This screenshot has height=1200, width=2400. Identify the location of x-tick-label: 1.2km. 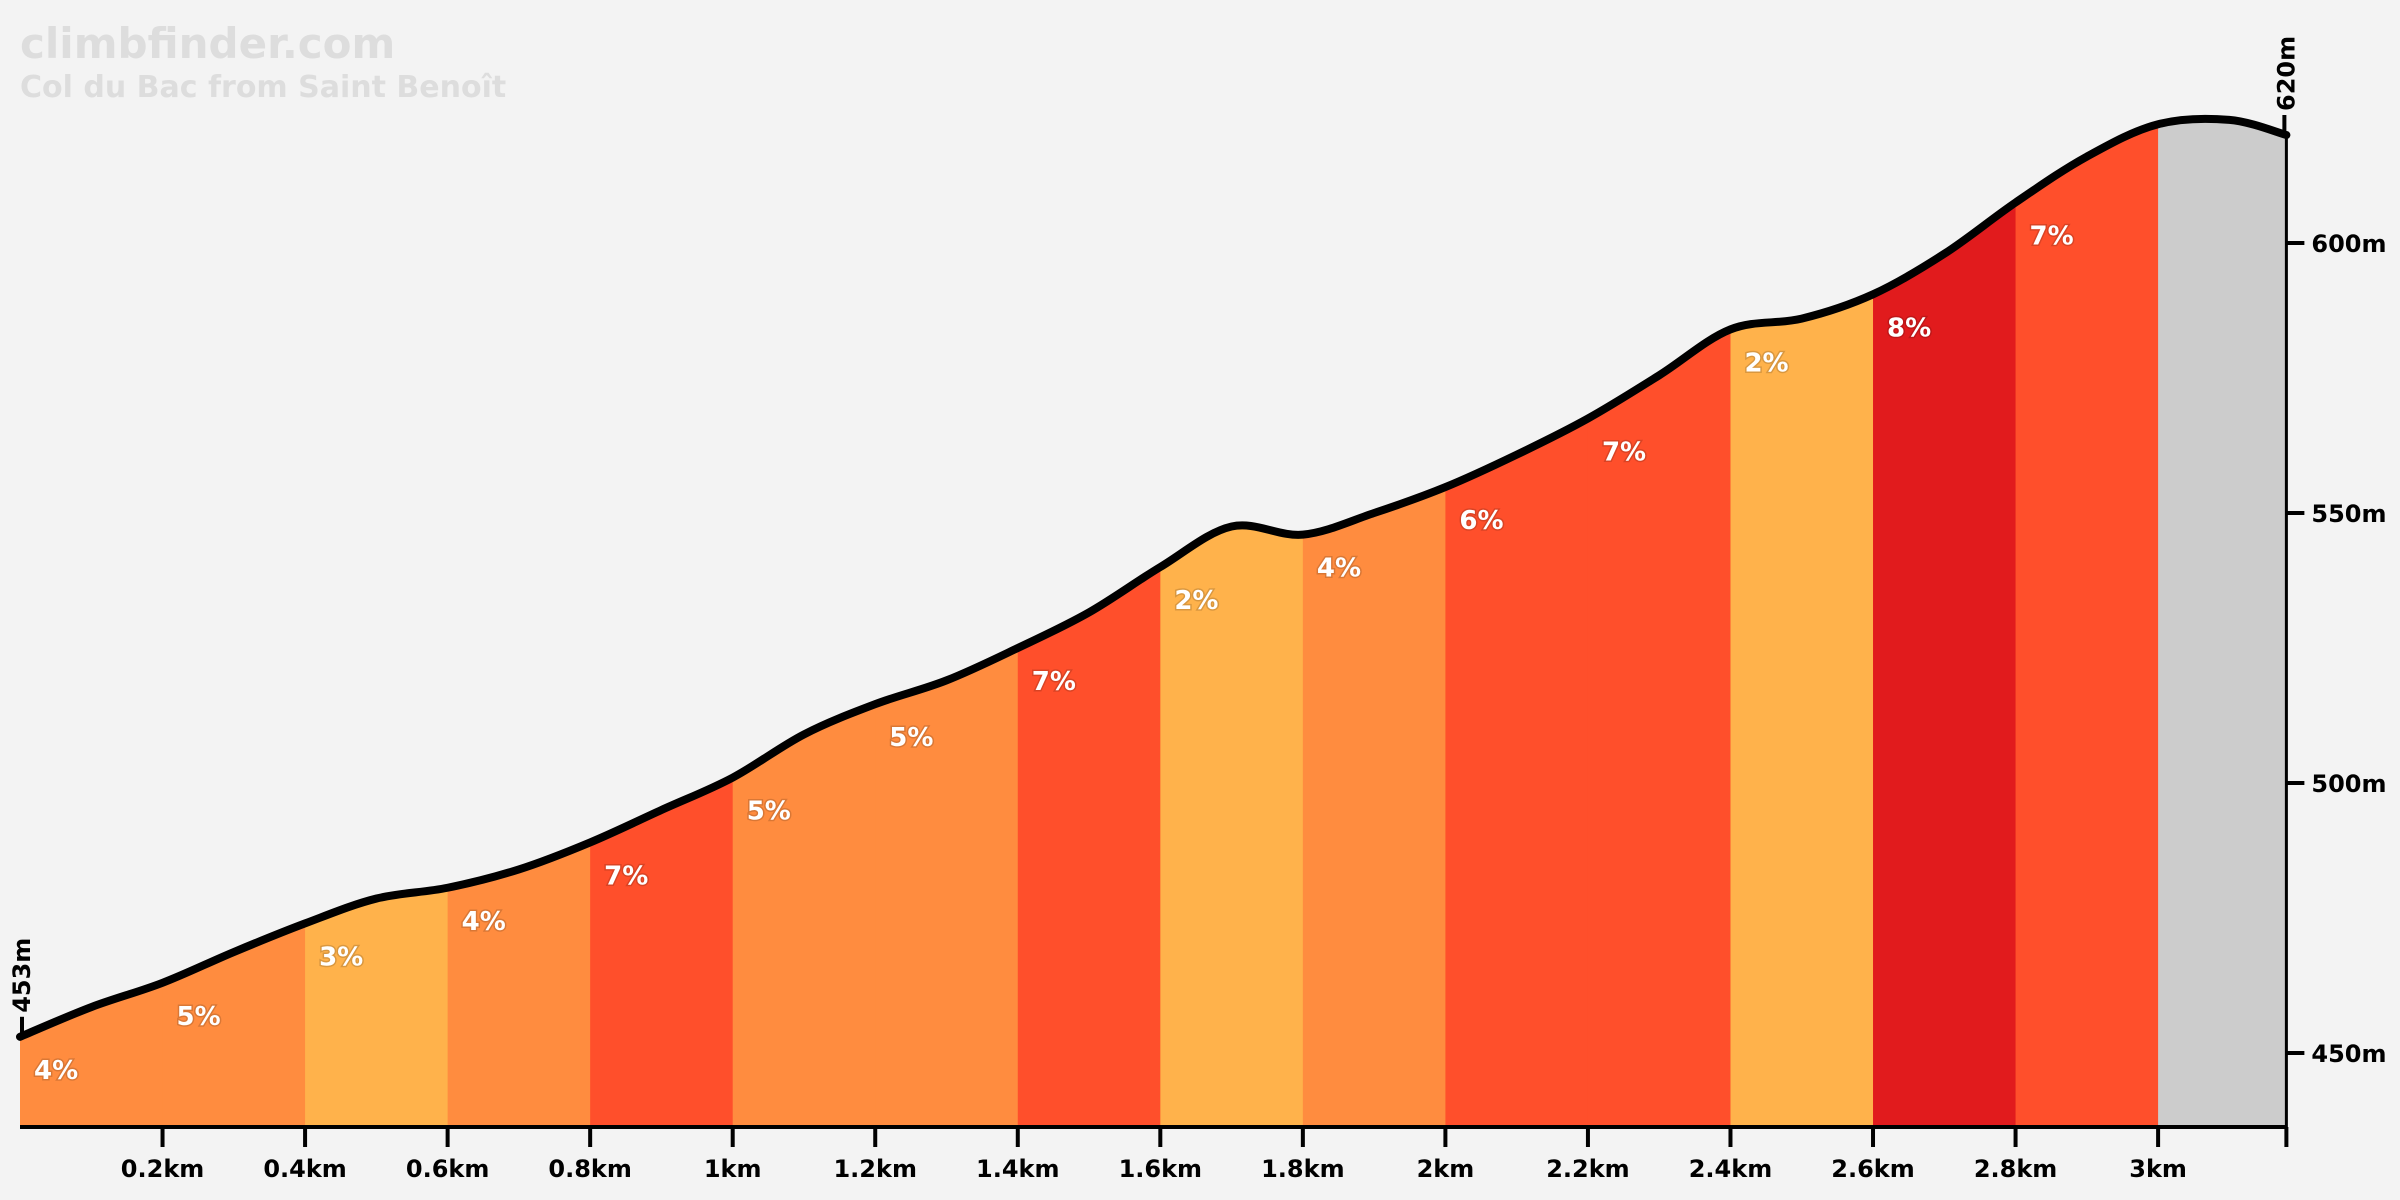
(874, 1169).